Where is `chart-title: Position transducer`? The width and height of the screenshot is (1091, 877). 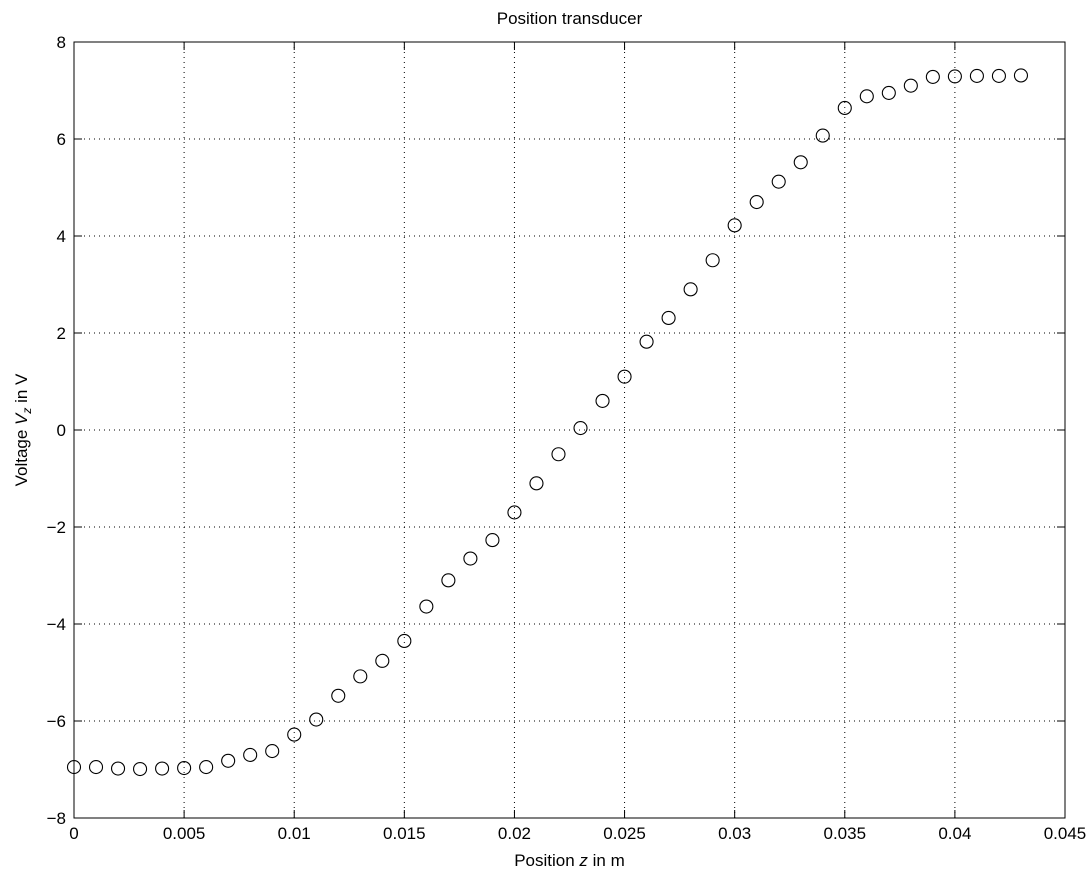 chart-title: Position transducer is located at coordinates (570, 18).